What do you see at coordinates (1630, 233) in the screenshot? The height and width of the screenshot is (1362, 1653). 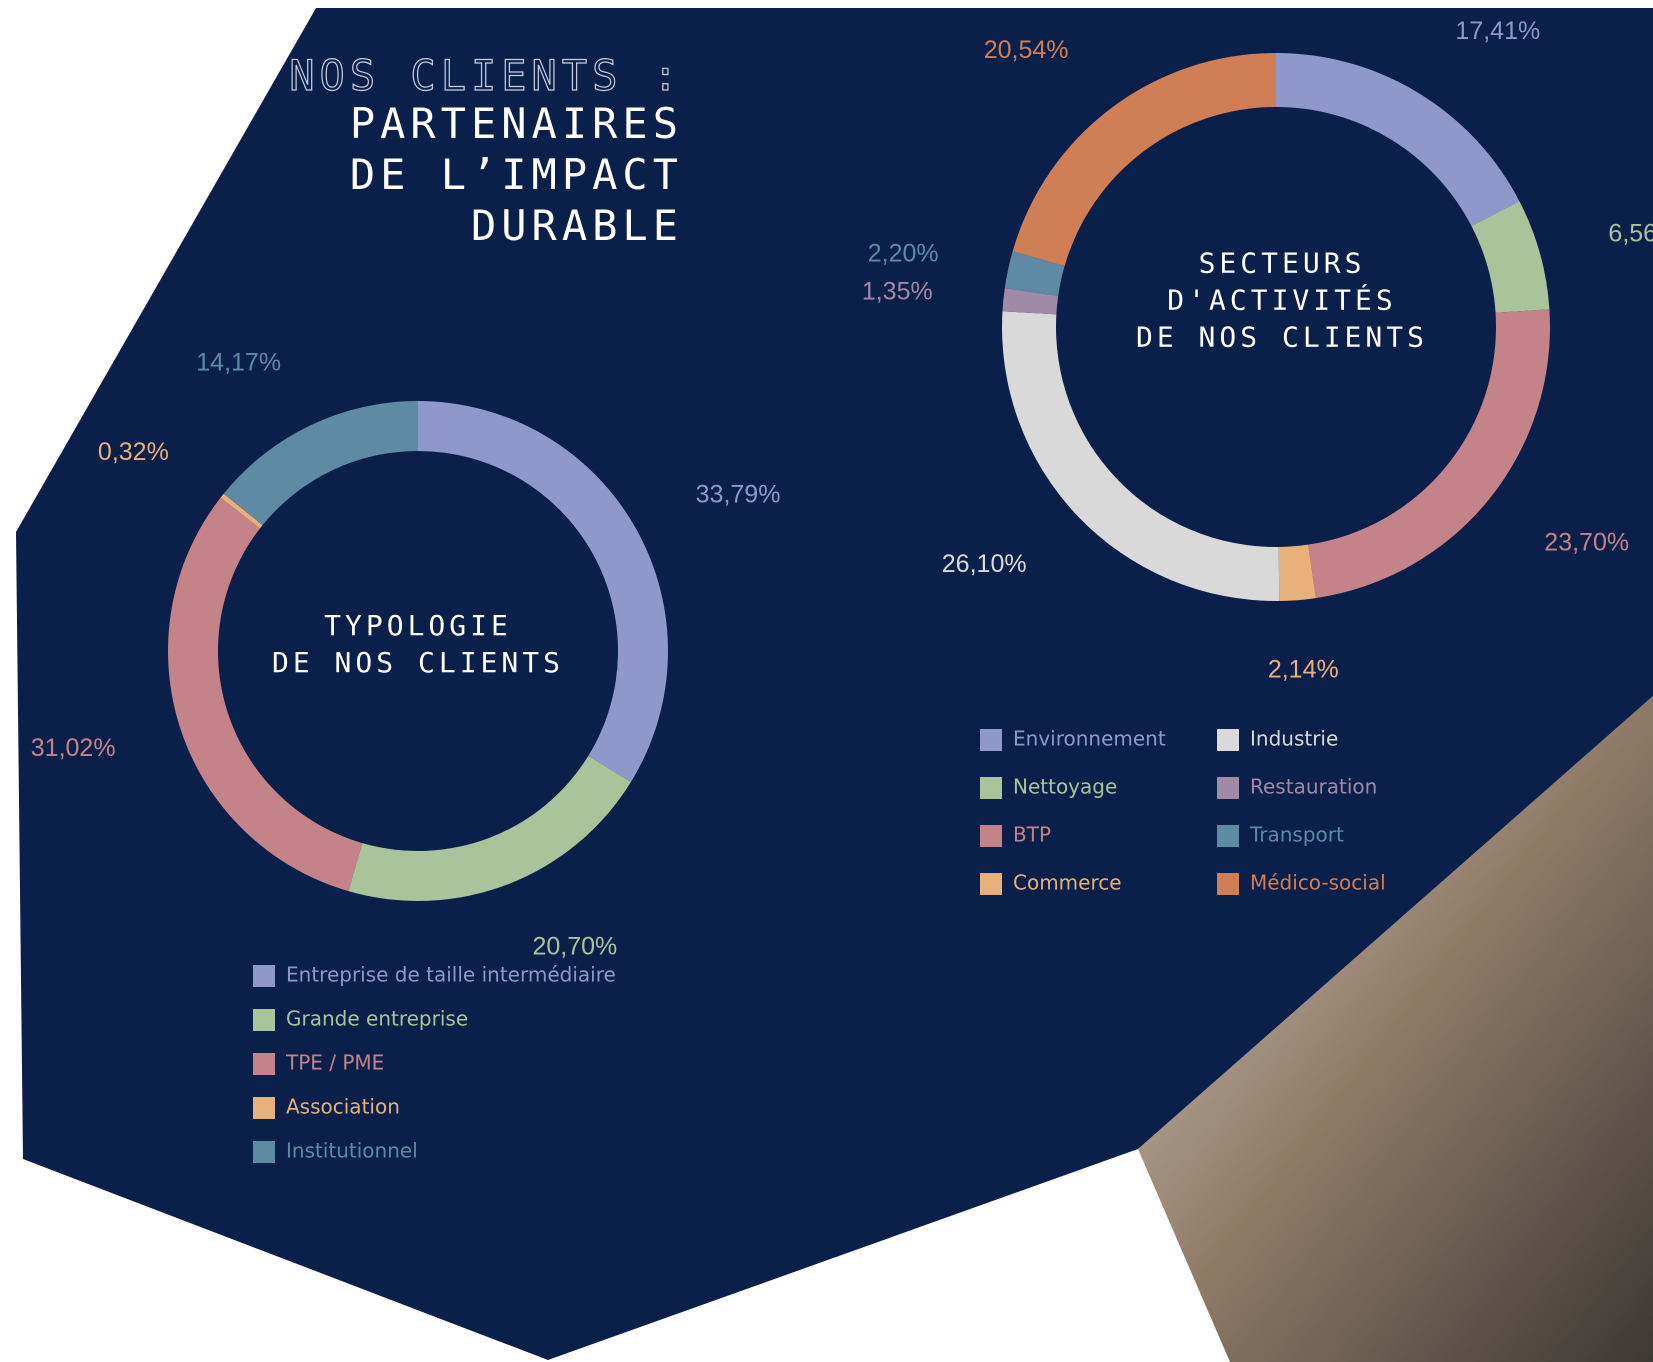 I see `value-label: 6,56%` at bounding box center [1630, 233].